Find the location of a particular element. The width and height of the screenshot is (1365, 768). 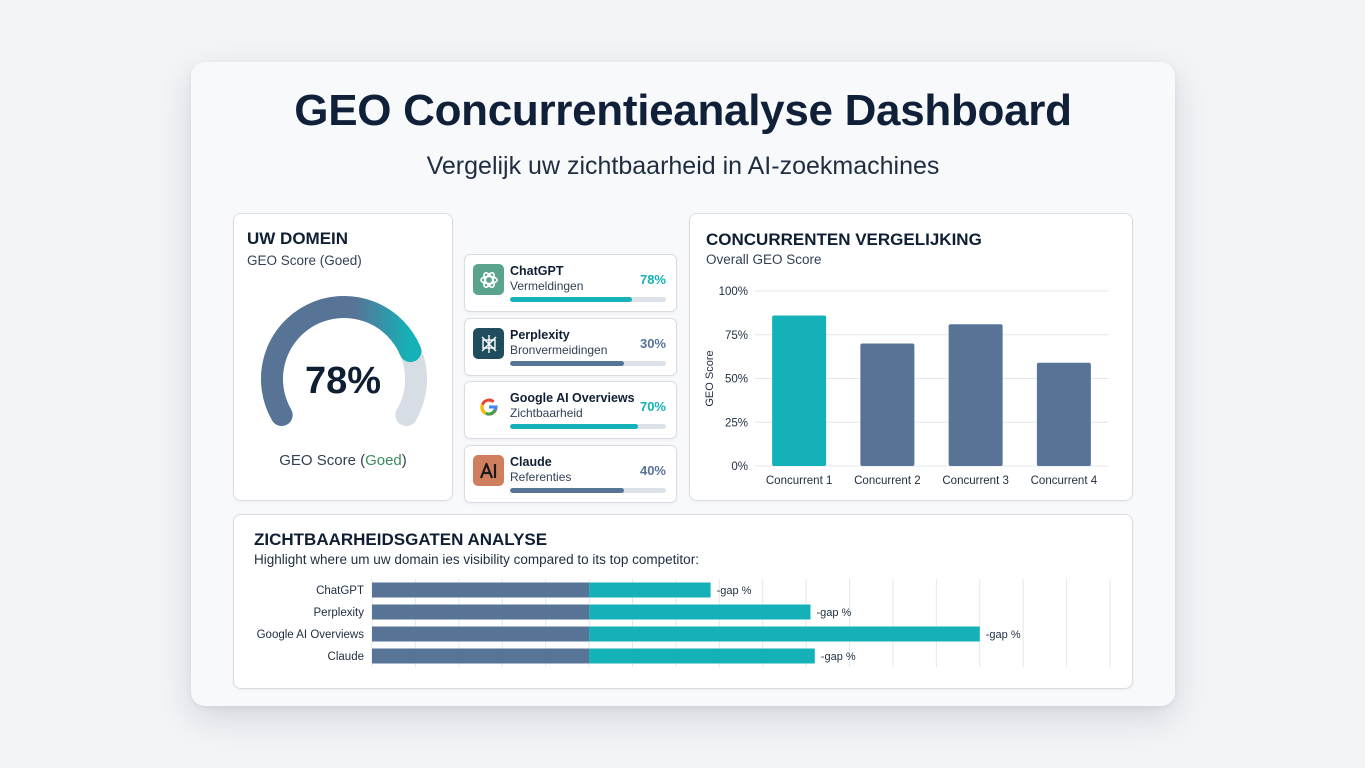

y-tick-label: 25% is located at coordinates (736, 423).